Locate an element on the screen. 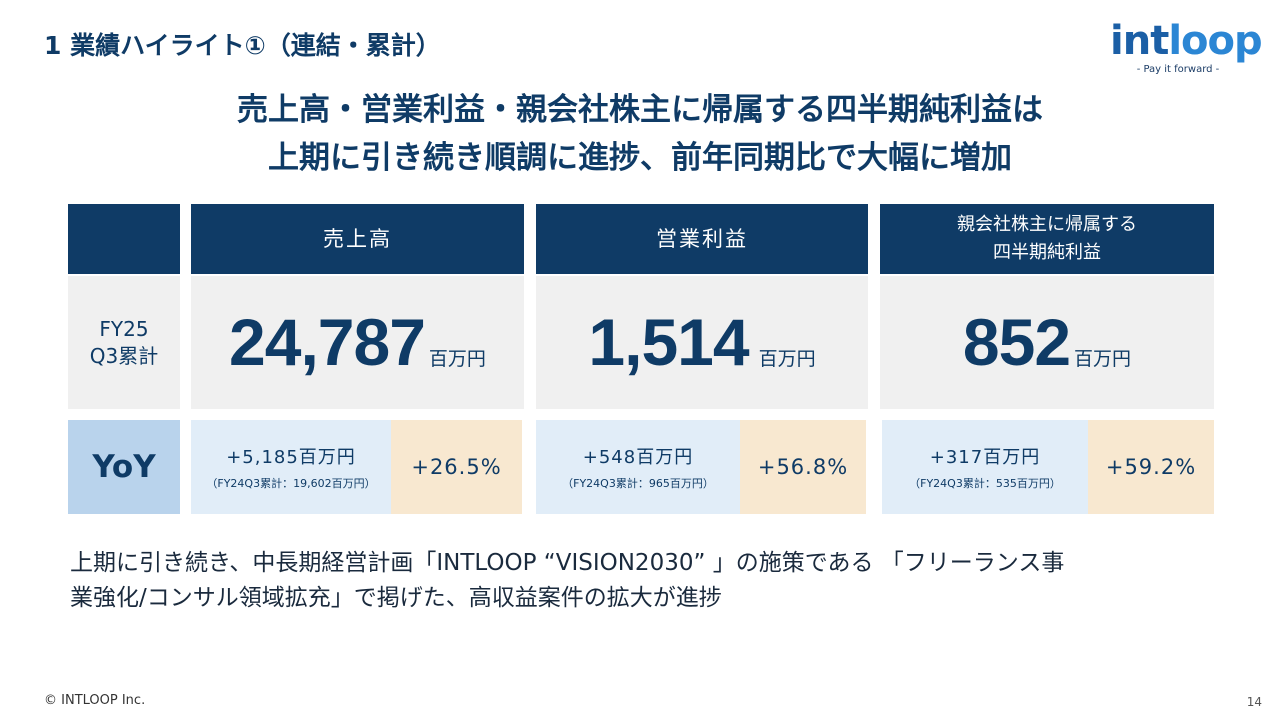 Image resolution: width=1280 pixels, height=720 pixels. sales-value-cell: 24,787 百万円 is located at coordinates (357, 342).